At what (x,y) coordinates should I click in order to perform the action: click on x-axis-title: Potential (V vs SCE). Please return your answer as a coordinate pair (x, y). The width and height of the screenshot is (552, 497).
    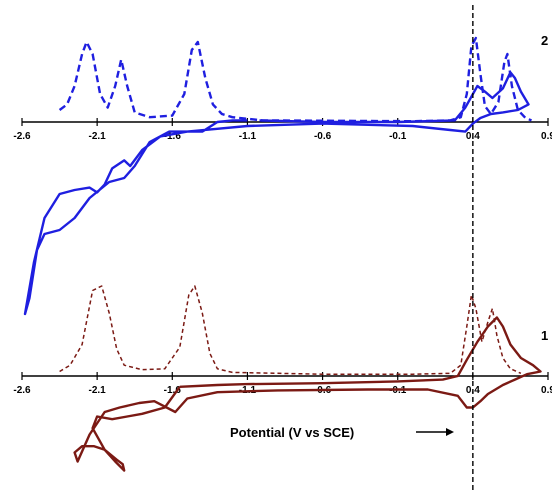
    Looking at the image, I should click on (292, 432).